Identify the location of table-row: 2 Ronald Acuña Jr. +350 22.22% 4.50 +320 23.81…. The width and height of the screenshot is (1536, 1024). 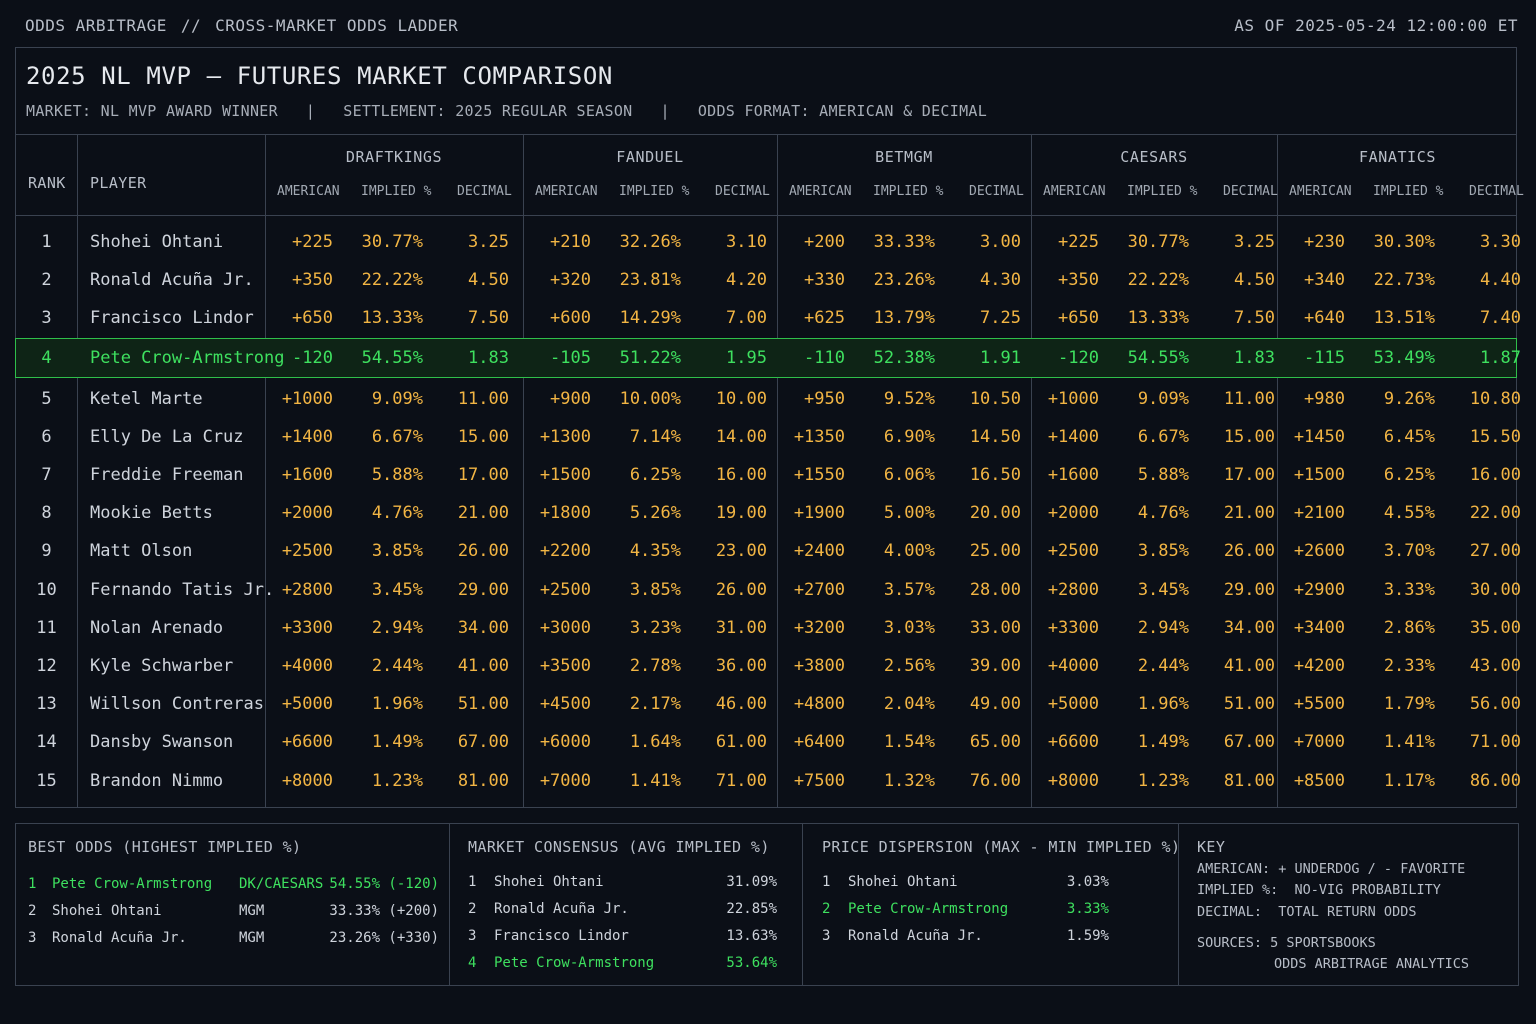
(768, 280).